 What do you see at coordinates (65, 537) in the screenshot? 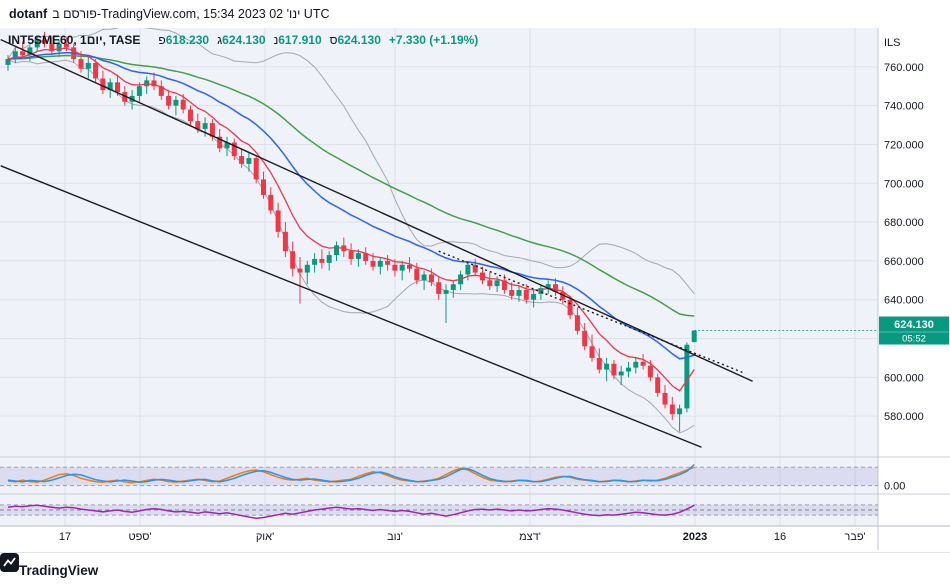
I see `svg-text: 17` at bounding box center [65, 537].